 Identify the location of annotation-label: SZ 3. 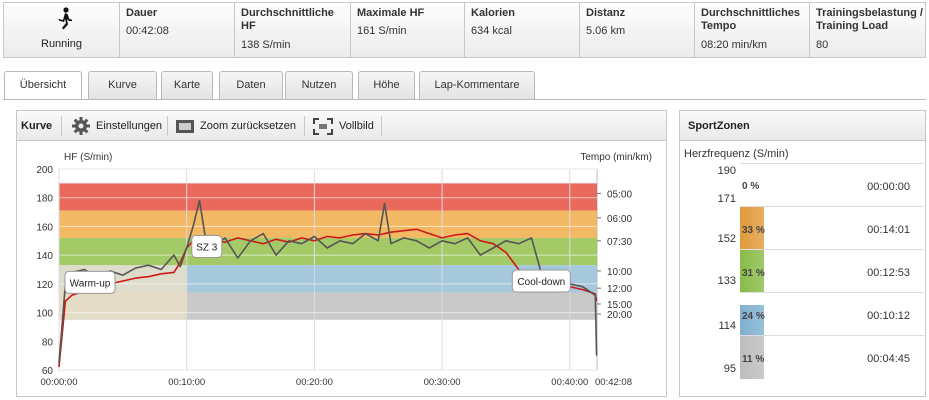
(207, 248).